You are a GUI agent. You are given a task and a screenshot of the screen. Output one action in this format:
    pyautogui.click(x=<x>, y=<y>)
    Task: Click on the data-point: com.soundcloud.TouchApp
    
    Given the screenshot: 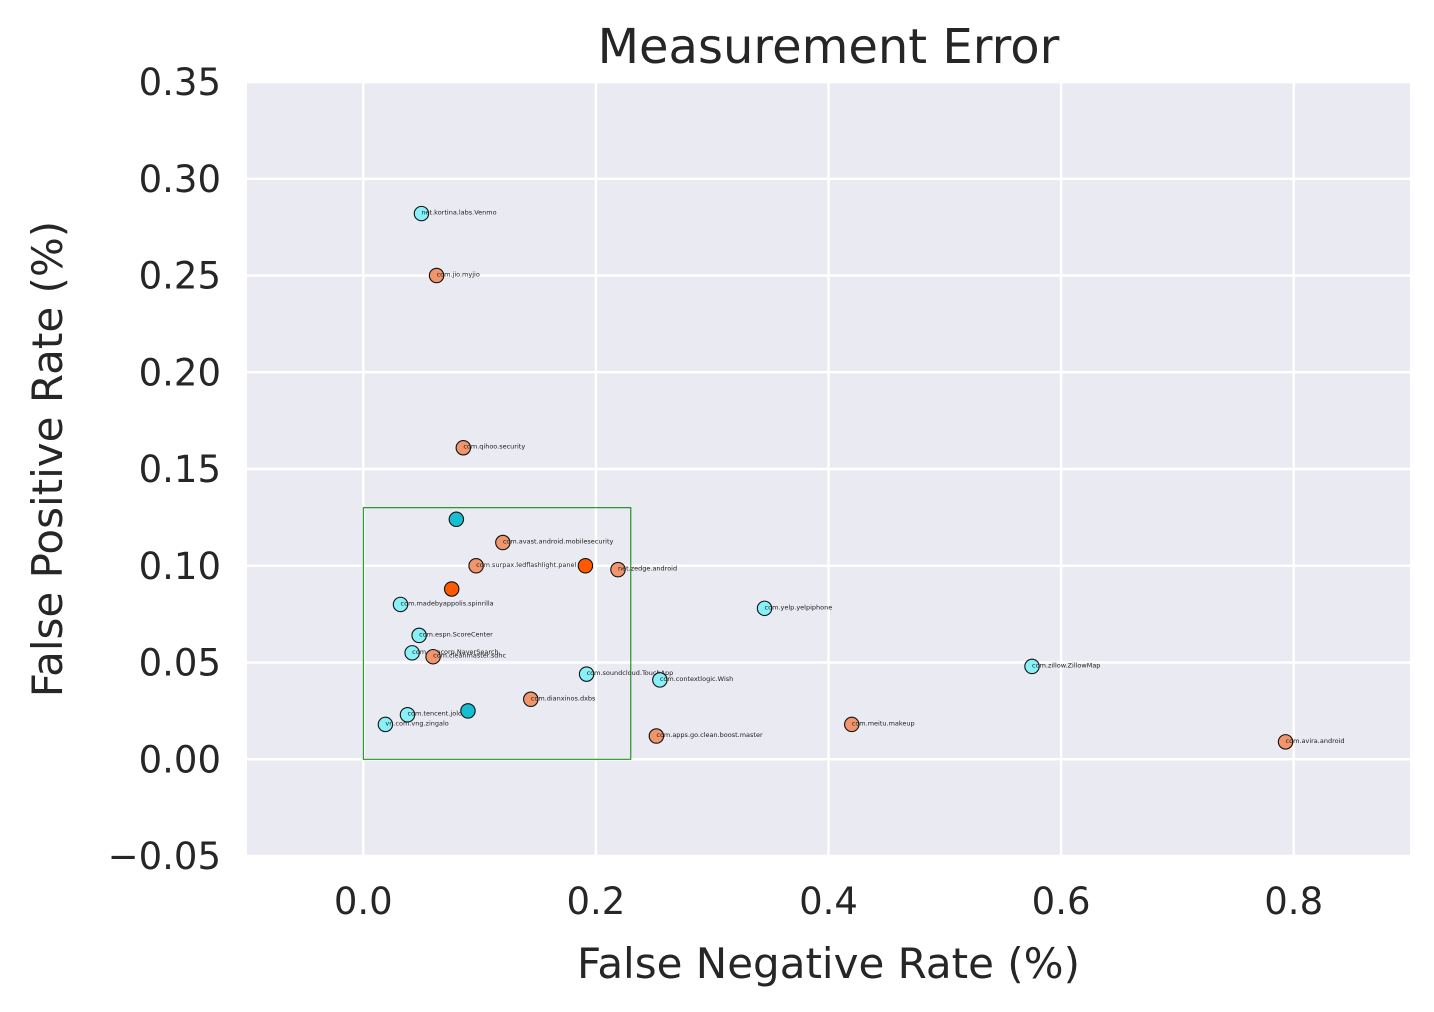 What is the action you would take?
    pyautogui.click(x=626, y=674)
    